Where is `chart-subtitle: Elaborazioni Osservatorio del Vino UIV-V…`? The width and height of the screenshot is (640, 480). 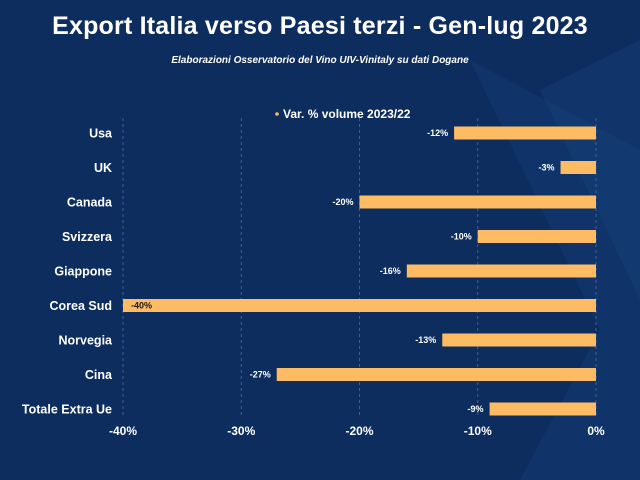
chart-subtitle: Elaborazioni Osservatorio del Vino UIV-V… is located at coordinates (320, 60).